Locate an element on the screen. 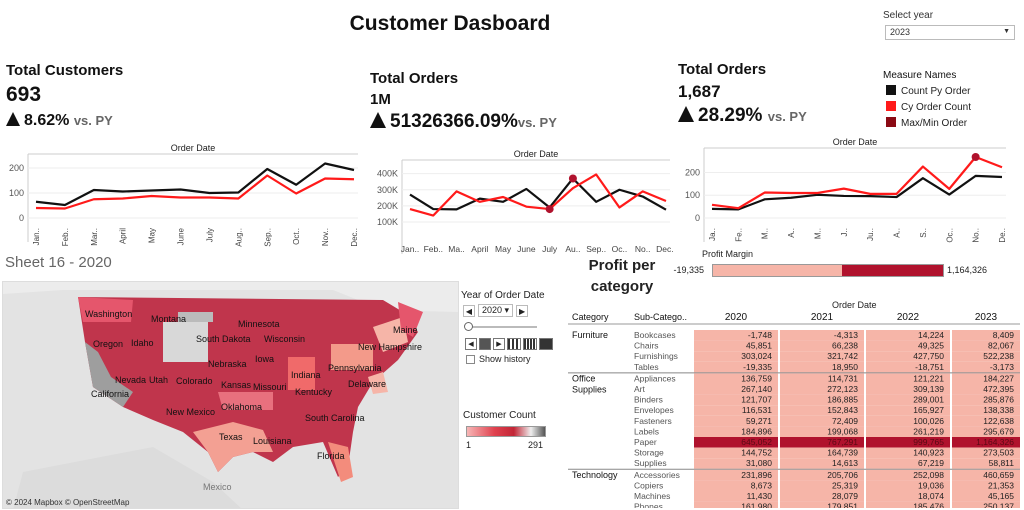  table-cell-value: 8,409 is located at coordinates (1004, 335).